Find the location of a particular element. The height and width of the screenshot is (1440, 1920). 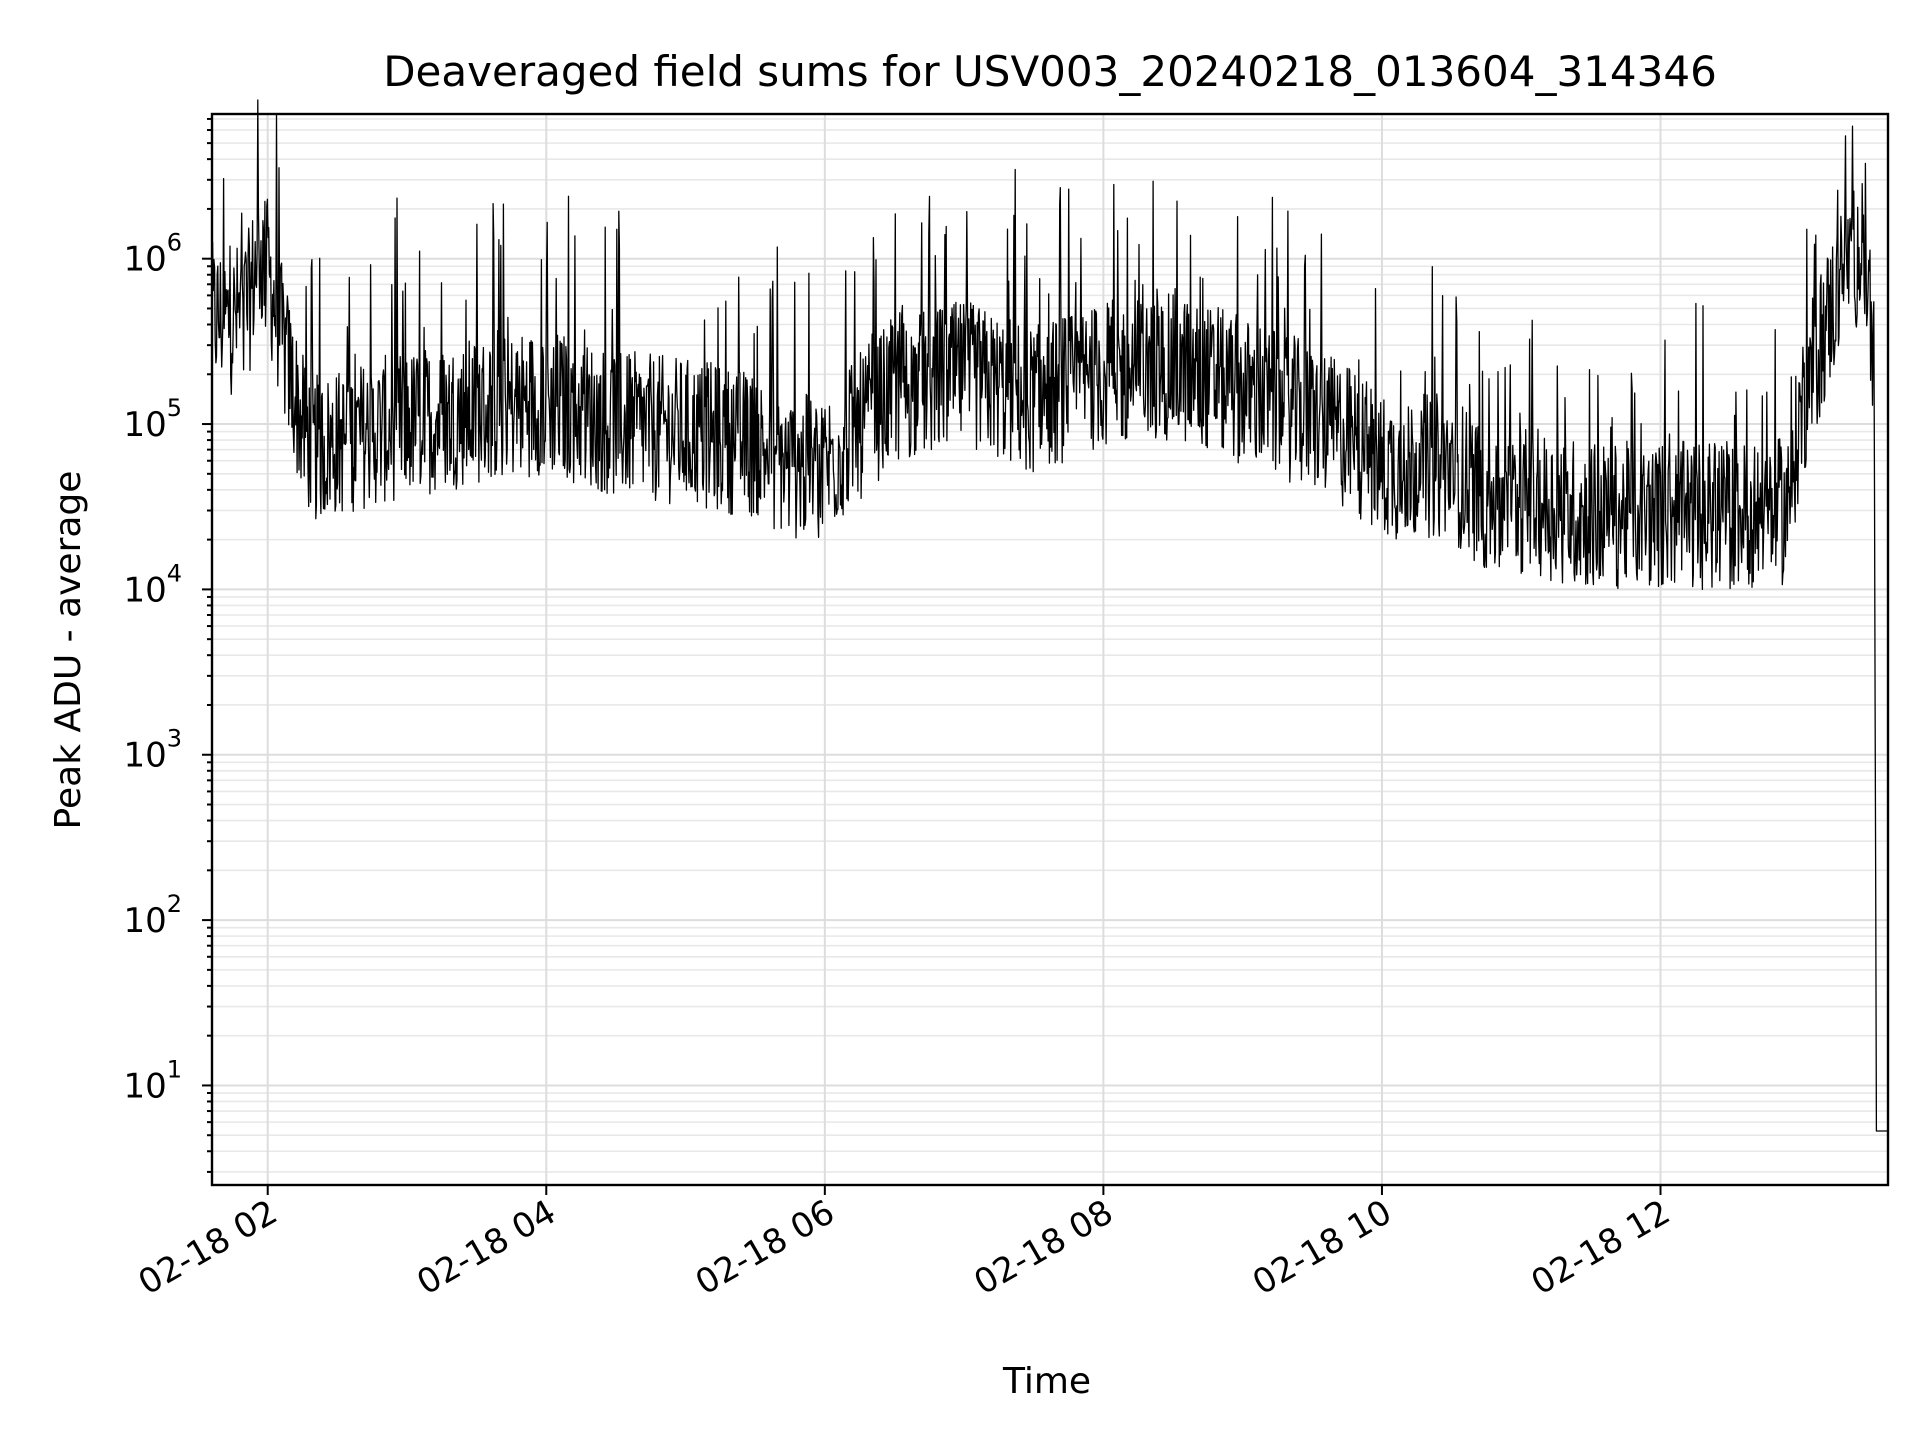

x-axis-label: Time is located at coordinates (1046, 1381).